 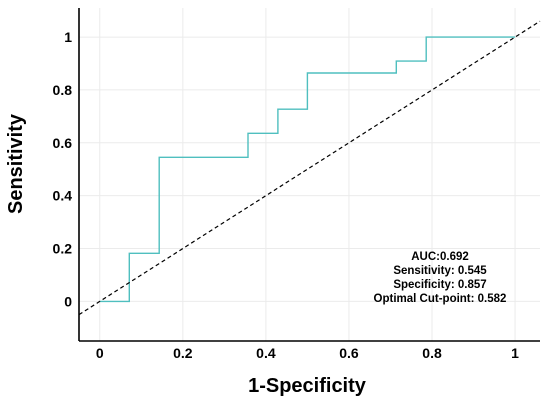 What do you see at coordinates (68, 301) in the screenshot?
I see `y-tick-label: 0` at bounding box center [68, 301].